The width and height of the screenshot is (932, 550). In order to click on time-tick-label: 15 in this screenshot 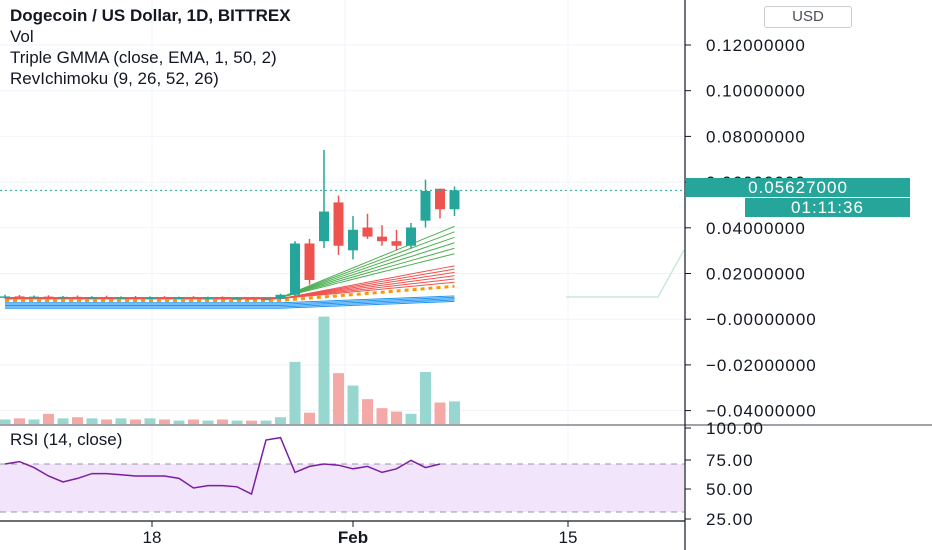, I will do `click(568, 537)`.